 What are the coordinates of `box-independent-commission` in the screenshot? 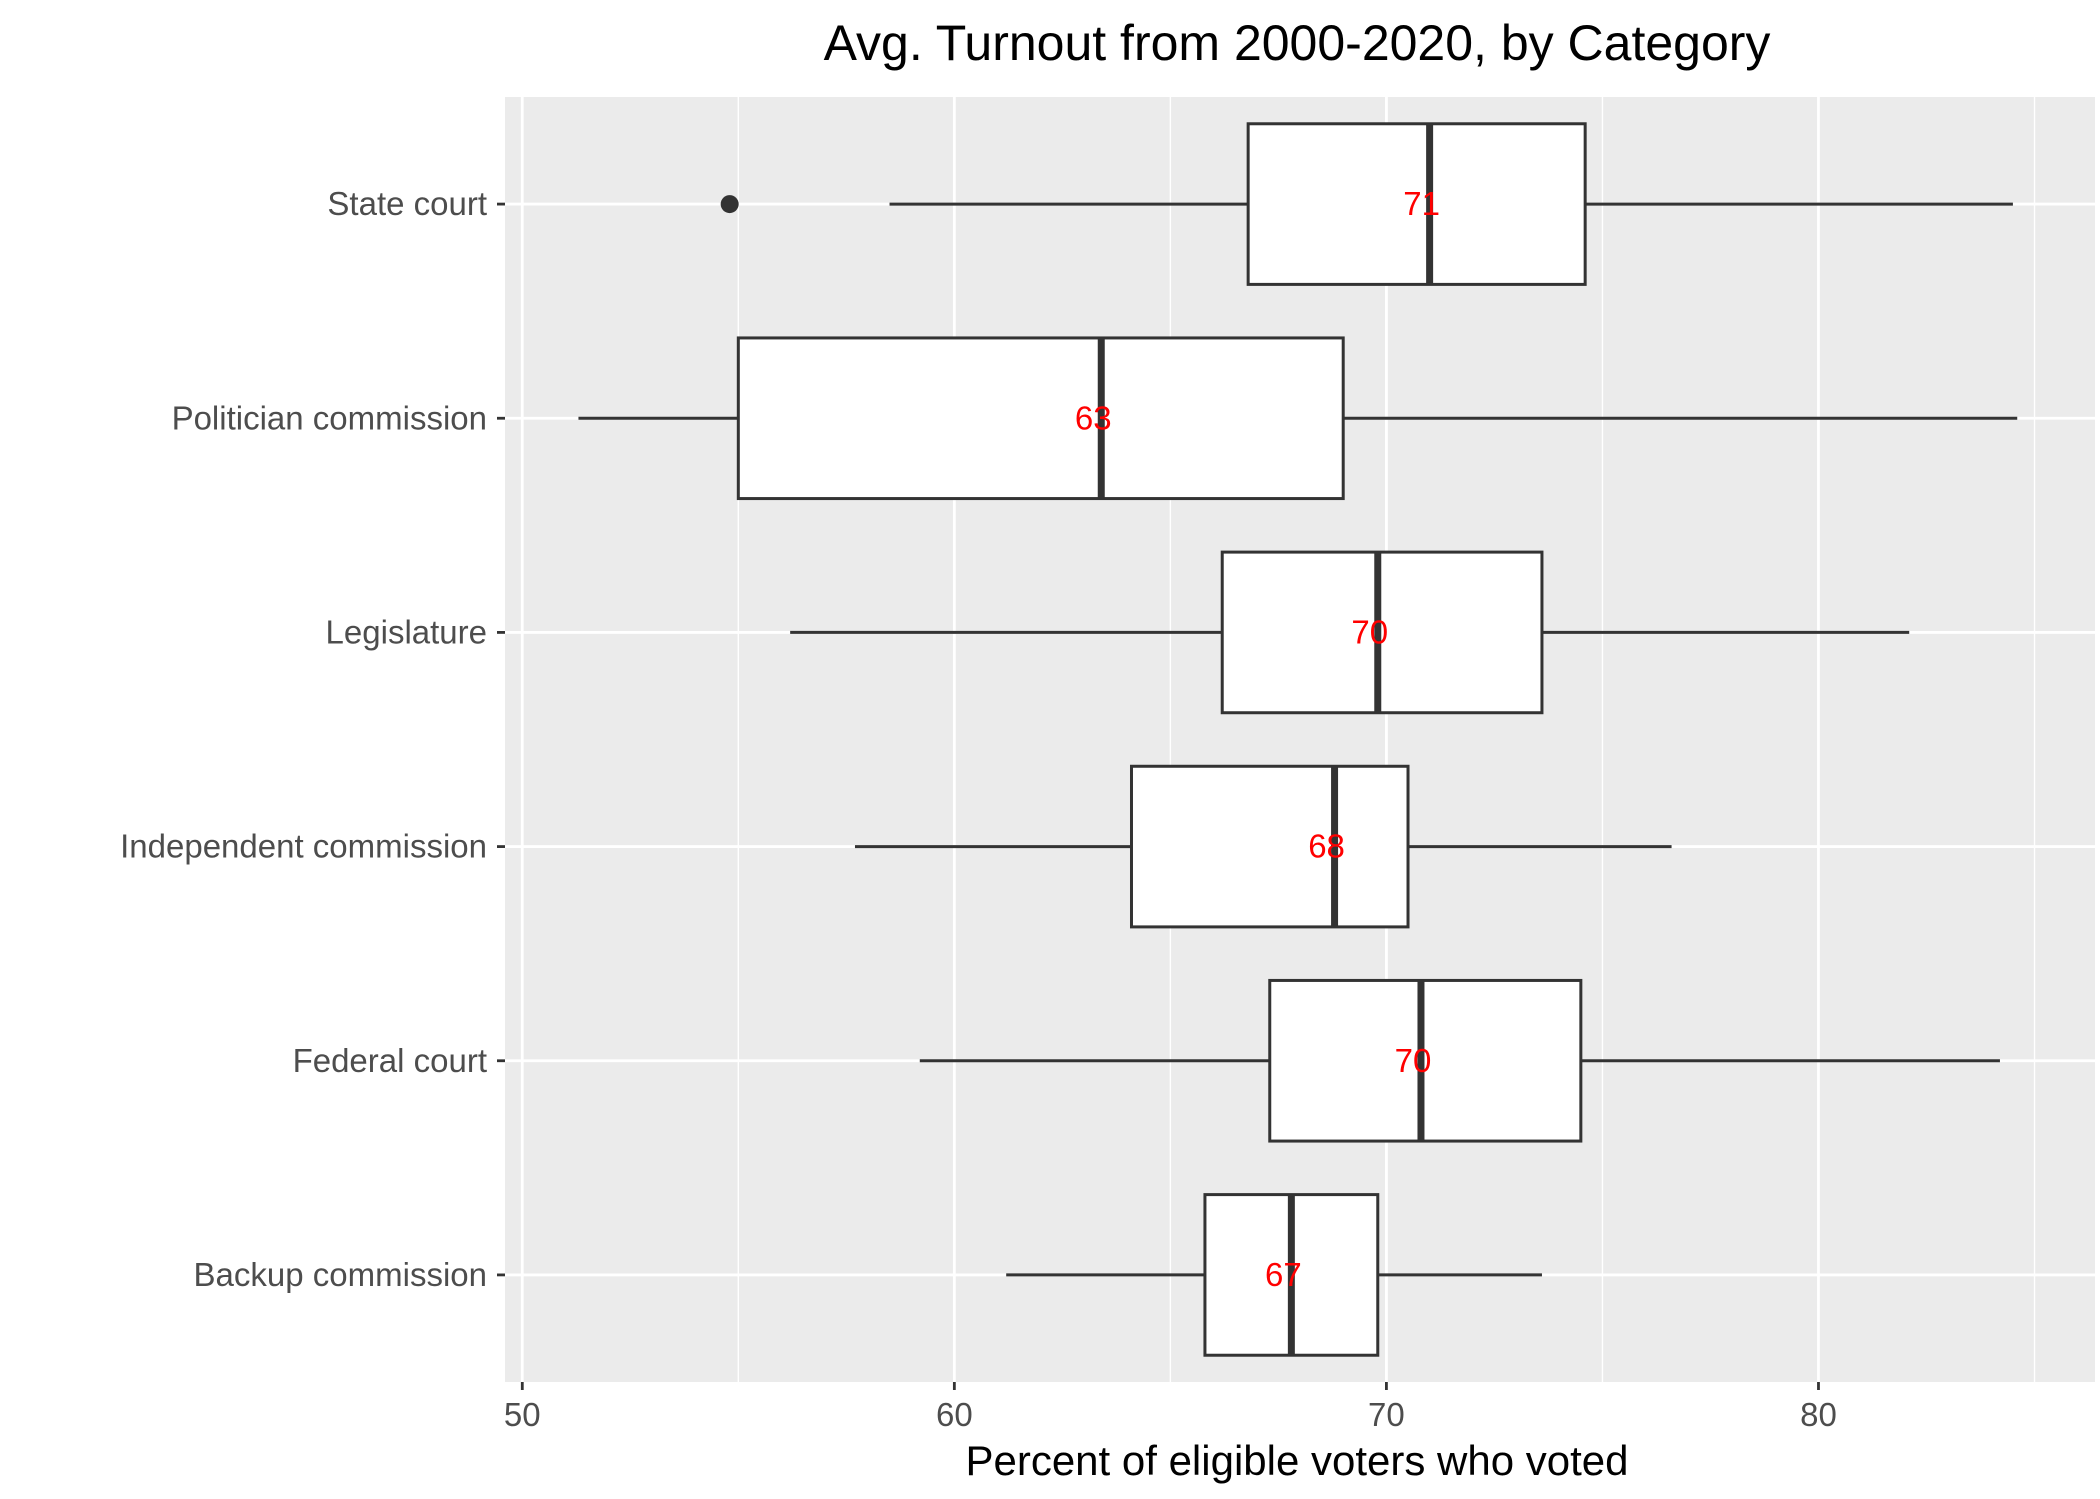 It's located at (1263, 846).